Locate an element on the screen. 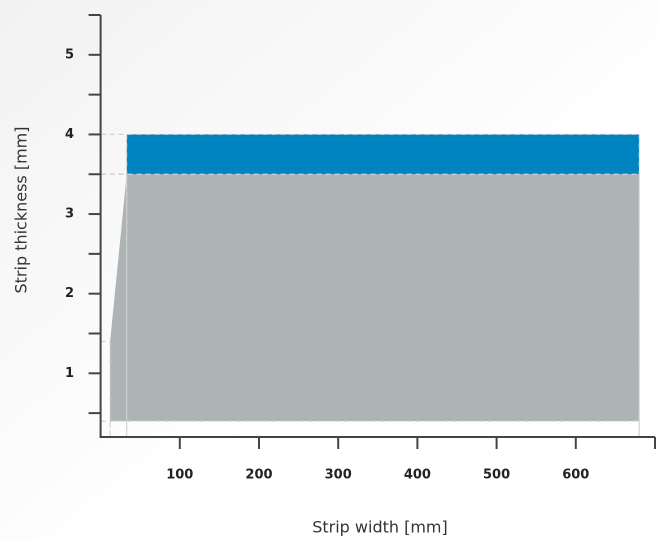 This screenshot has width=658, height=541. x-tick-label: 600 is located at coordinates (575, 475).